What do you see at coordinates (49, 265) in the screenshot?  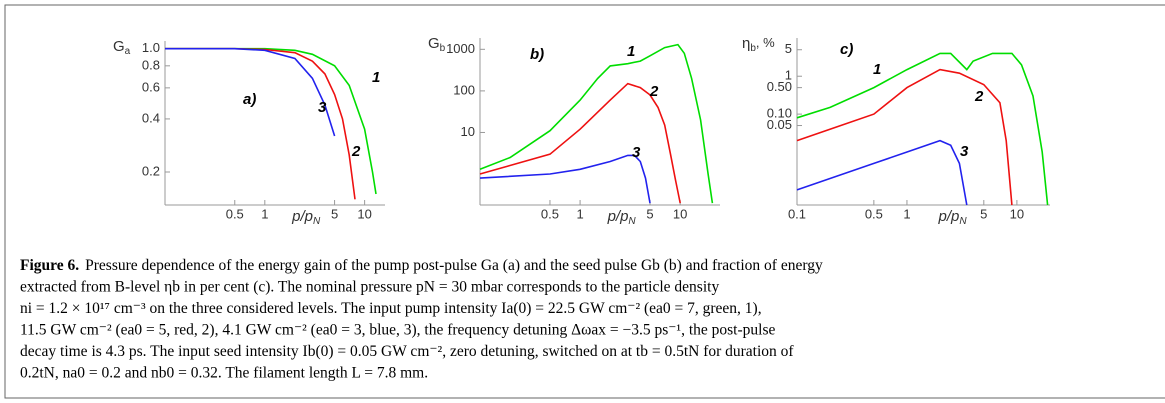 I see `caption-label: Figure 6.` at bounding box center [49, 265].